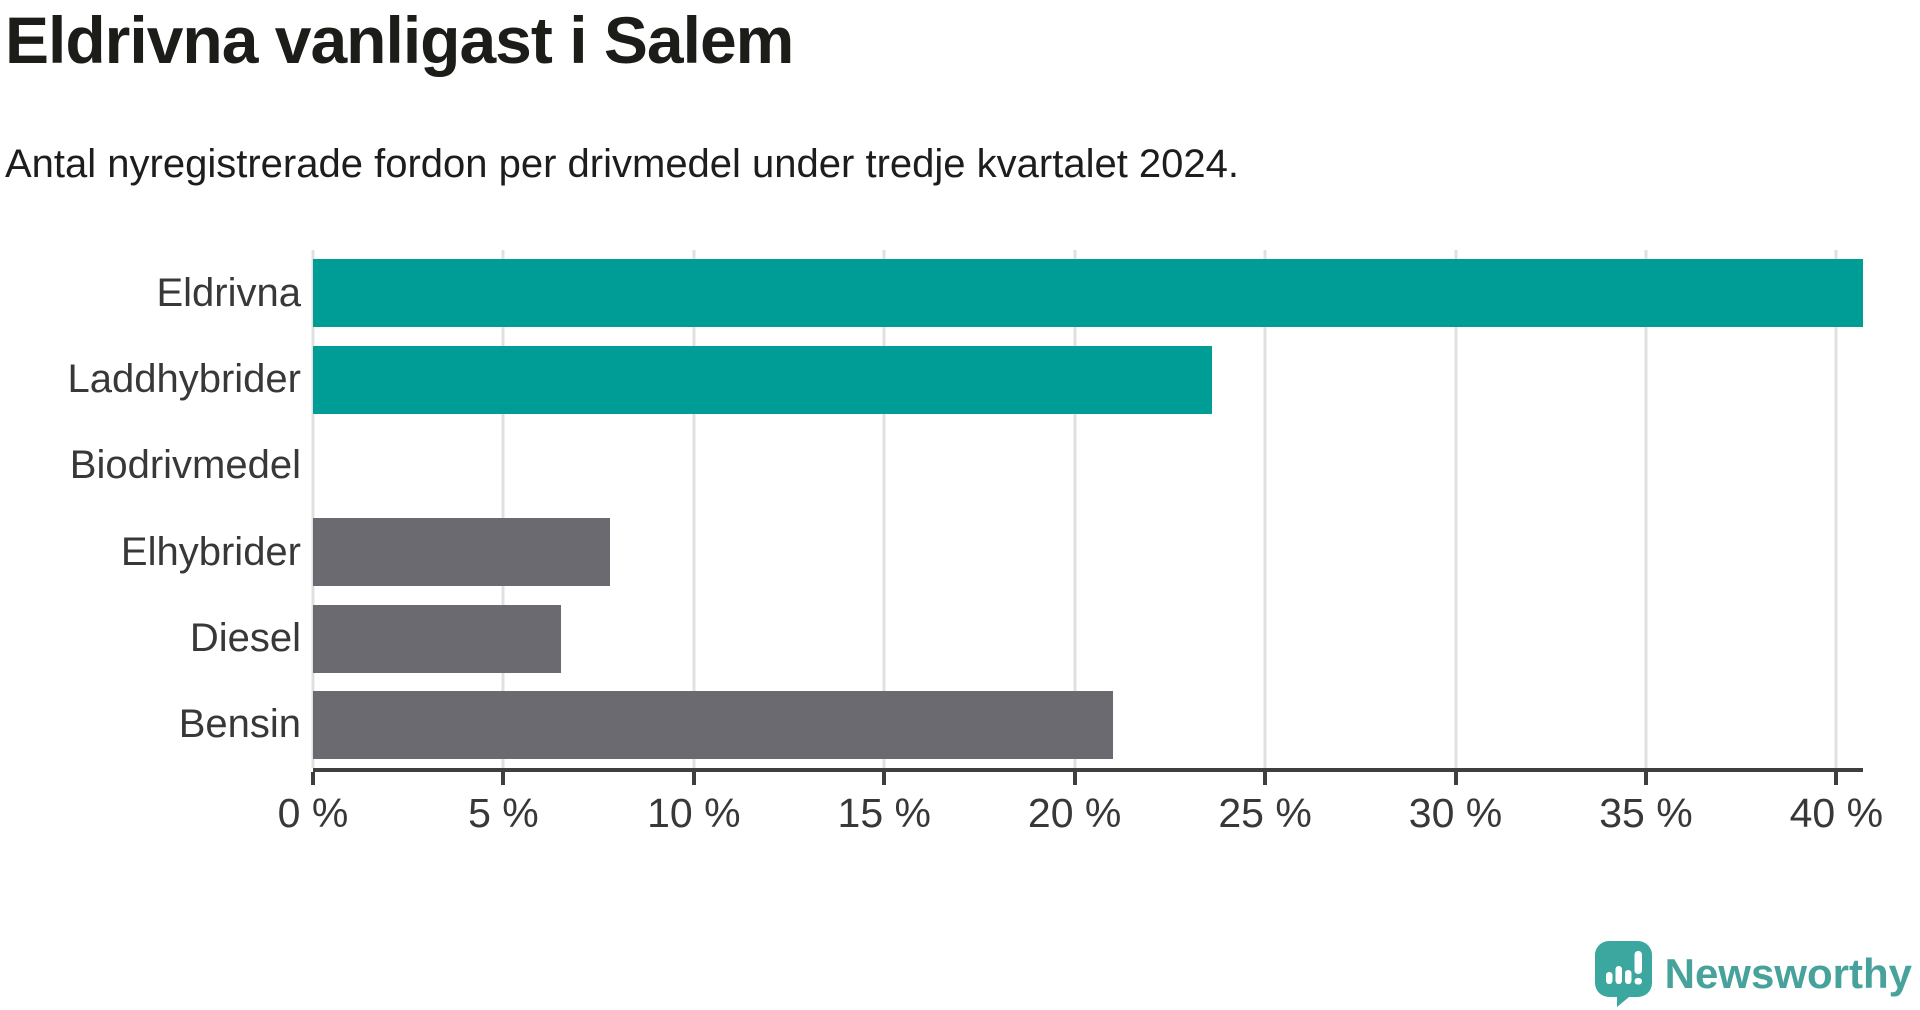 The width and height of the screenshot is (1920, 1010). Describe the element at coordinates (184, 378) in the screenshot. I see `category-label-laddhybrider: Laddhybrider` at that location.